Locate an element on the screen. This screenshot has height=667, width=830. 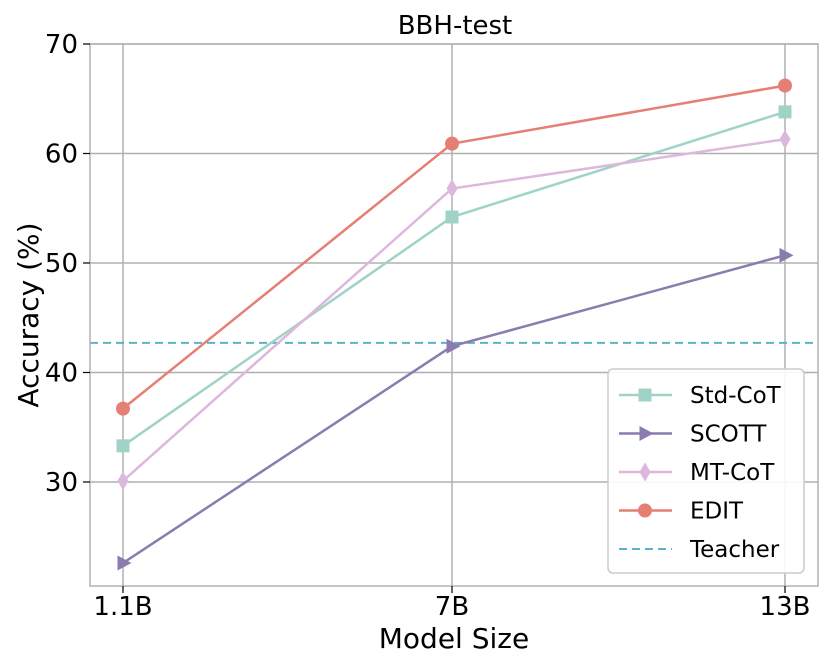
x-tick-label: 13B is located at coordinates (785, 607).